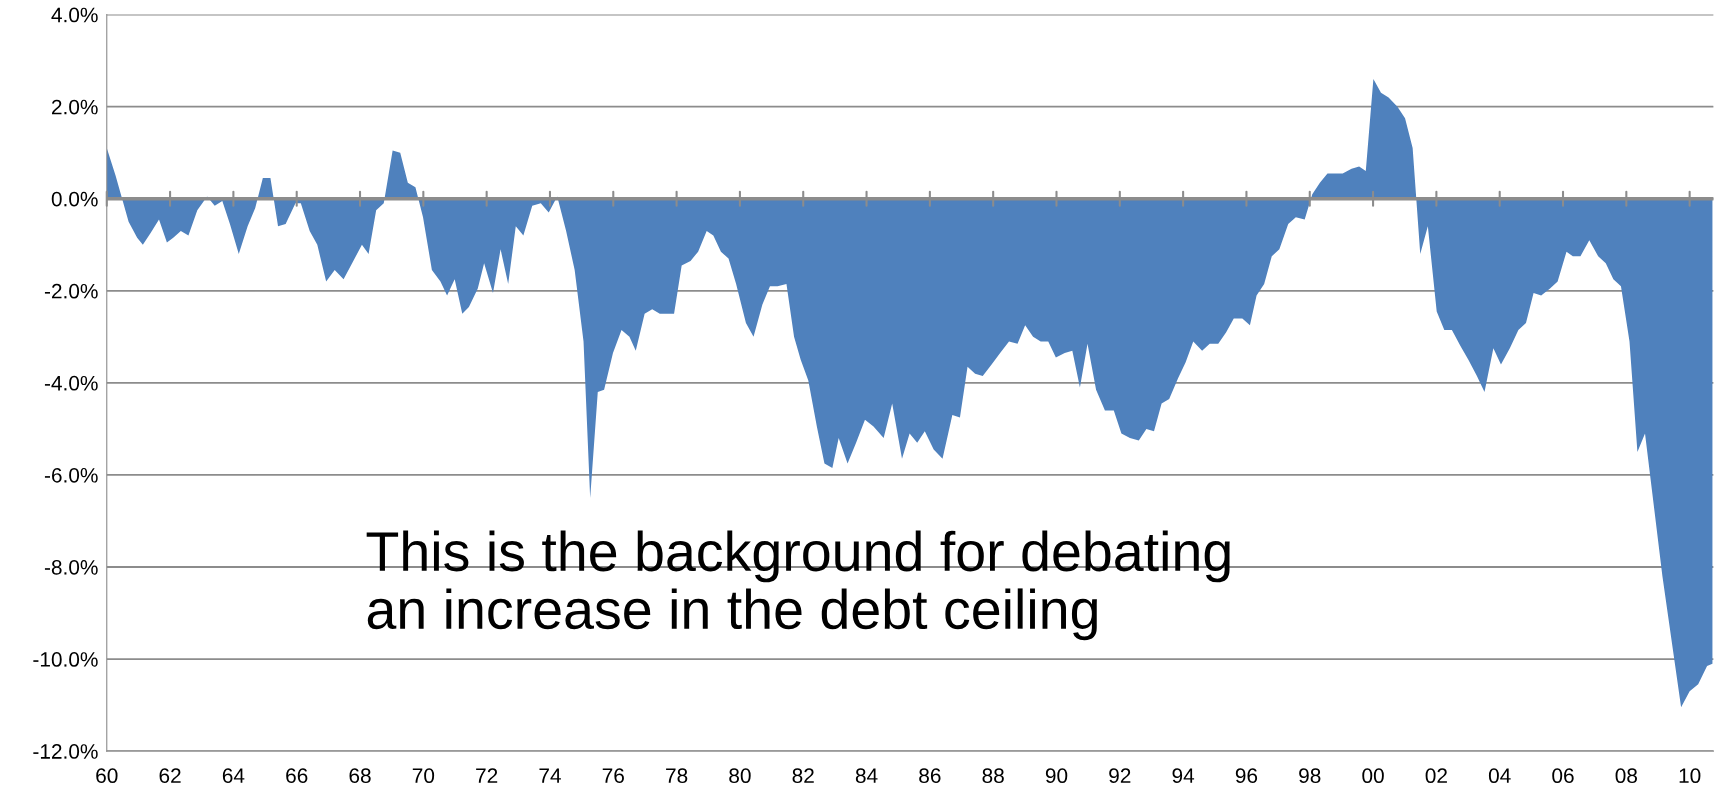 This screenshot has width=1722, height=812. I want to click on x-tick-label: 80, so click(740, 776).